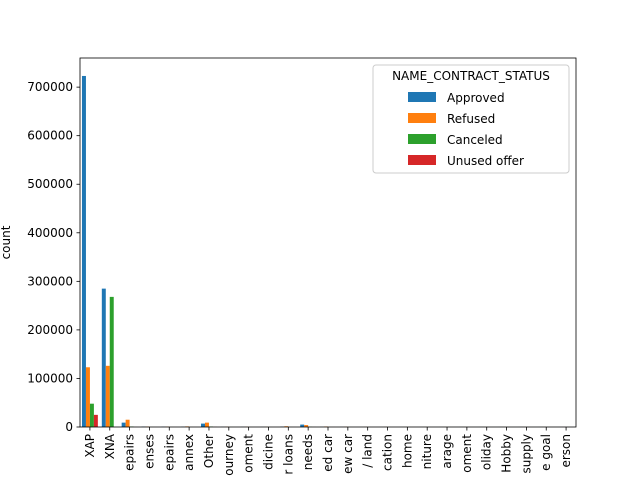 The width and height of the screenshot is (640, 480). I want to click on legend-swatch-refused, so click(422, 118).